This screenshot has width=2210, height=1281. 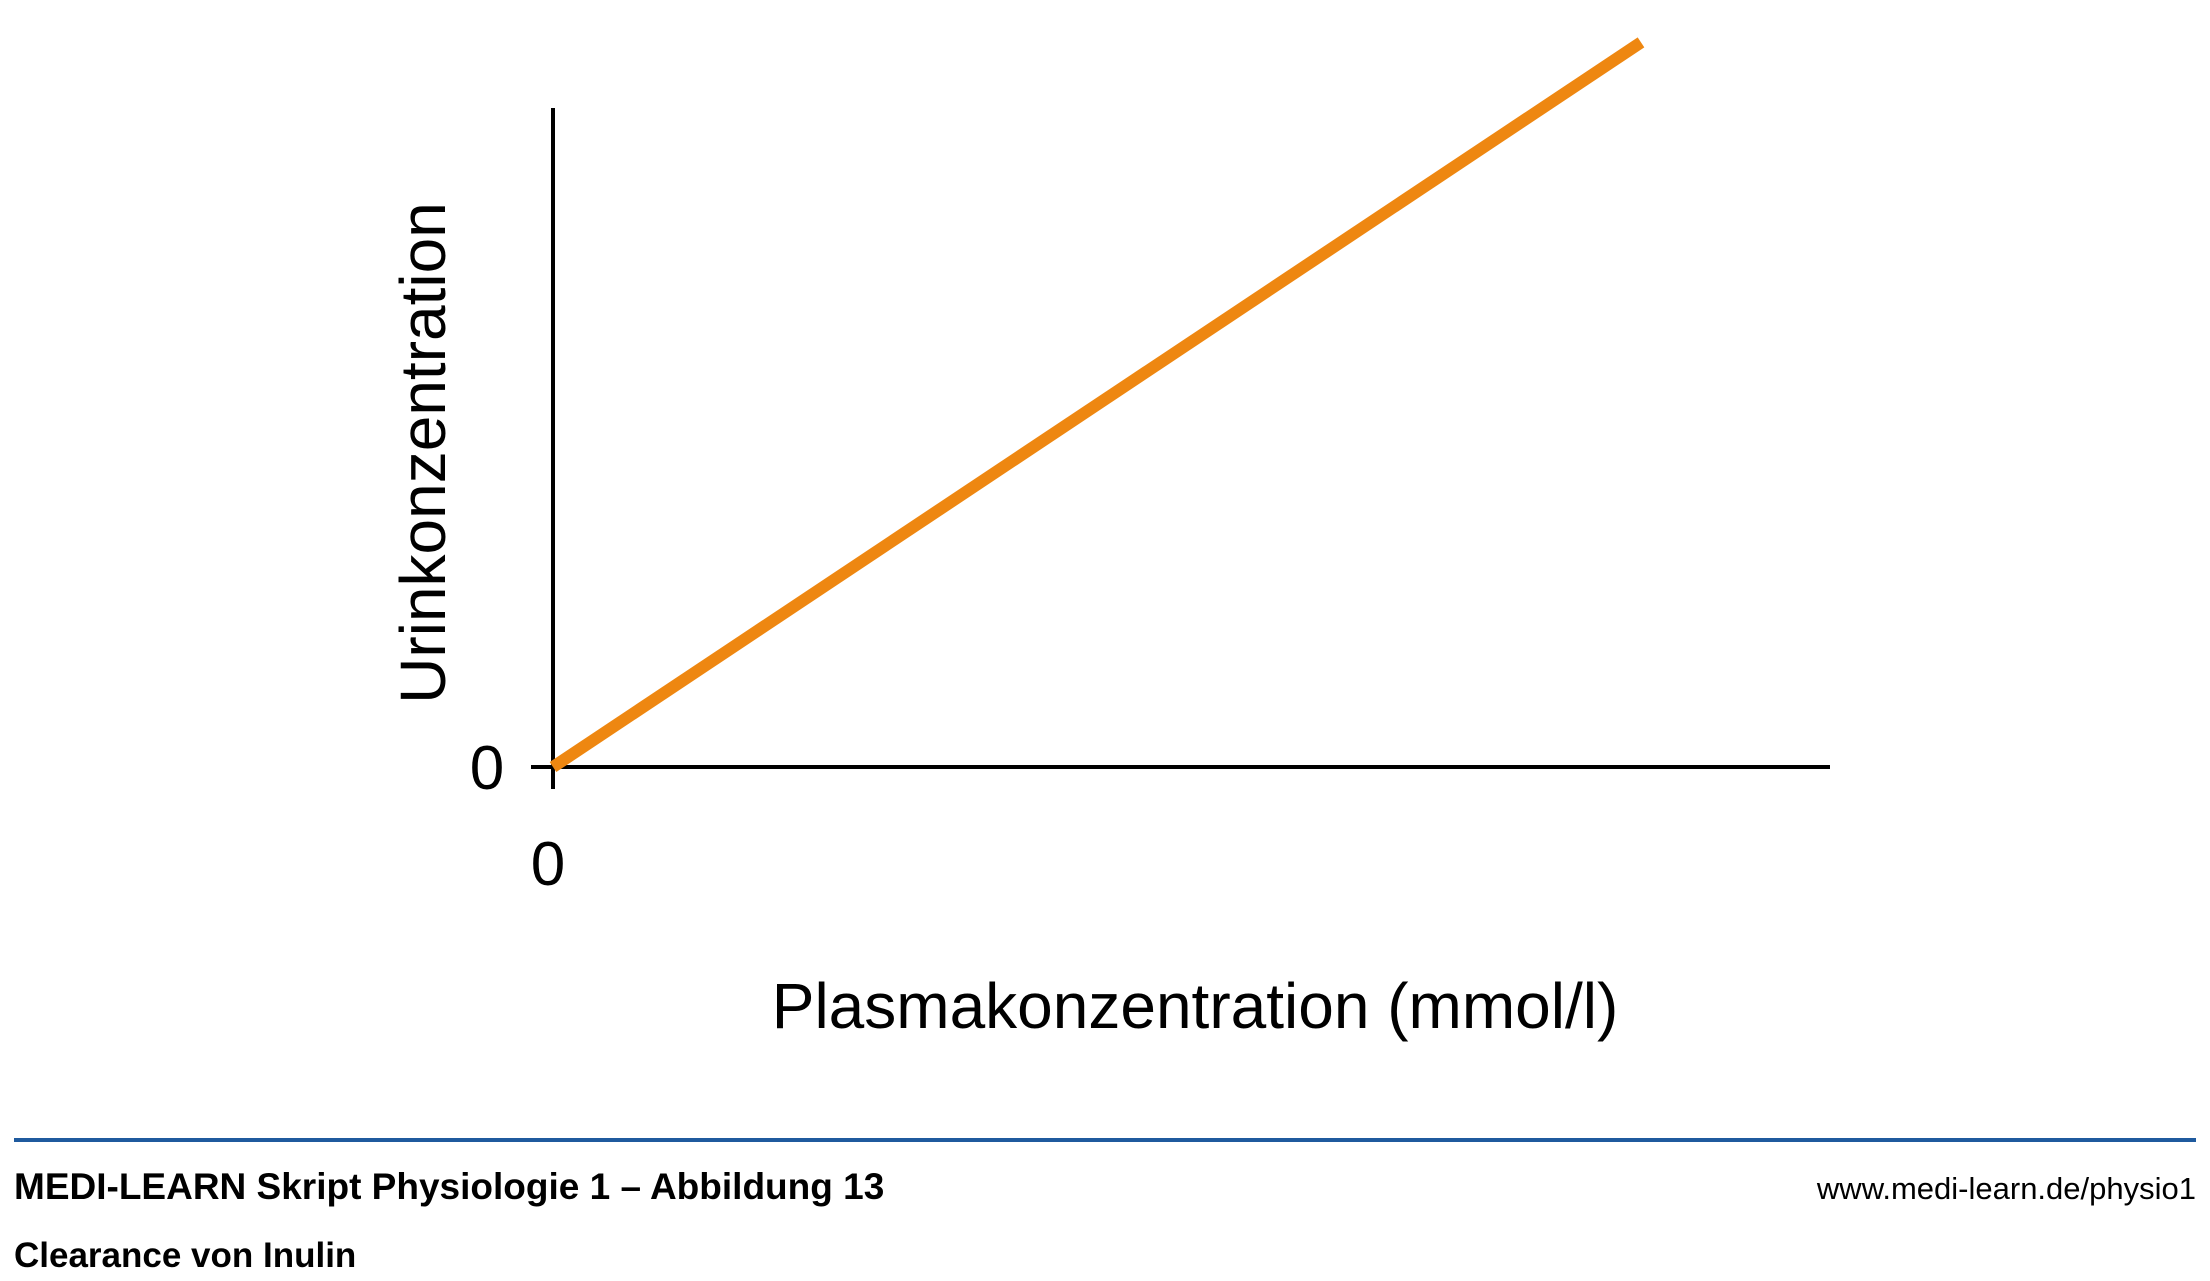 What do you see at coordinates (423, 453) in the screenshot?
I see `y-axis-label: Urinkonzentration` at bounding box center [423, 453].